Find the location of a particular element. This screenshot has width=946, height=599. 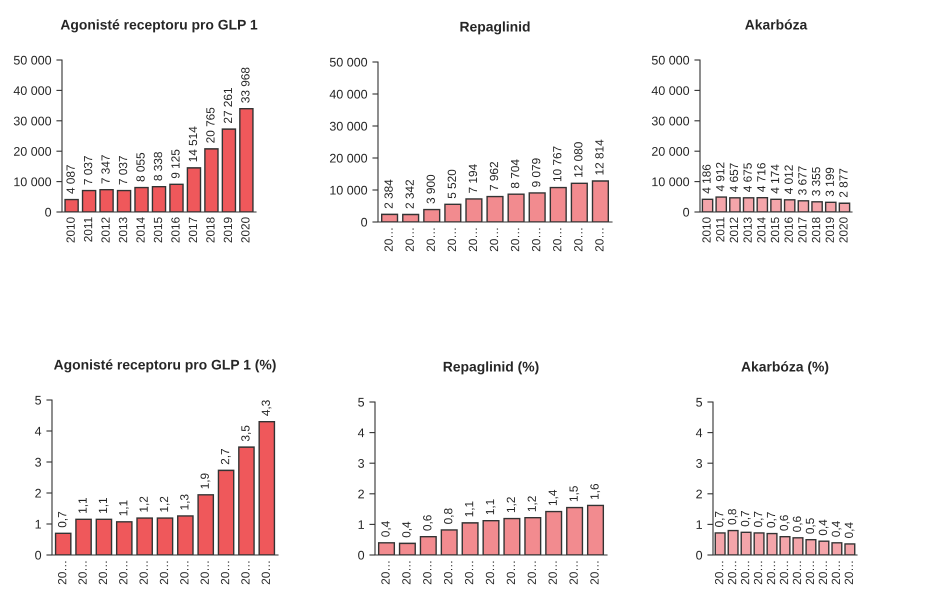

data-label: 12 814 is located at coordinates (599, 157).